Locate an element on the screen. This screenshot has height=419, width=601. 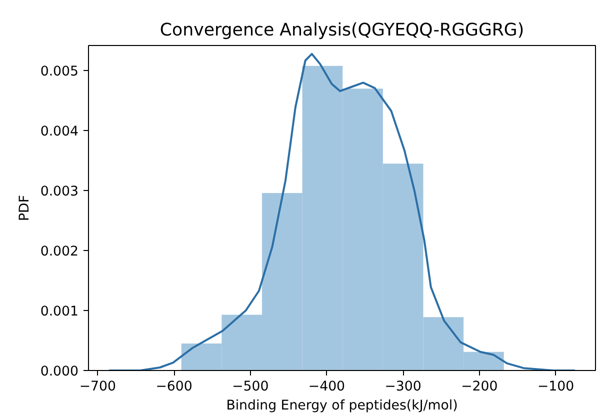
x-tick-label: −100 is located at coordinates (555, 387).